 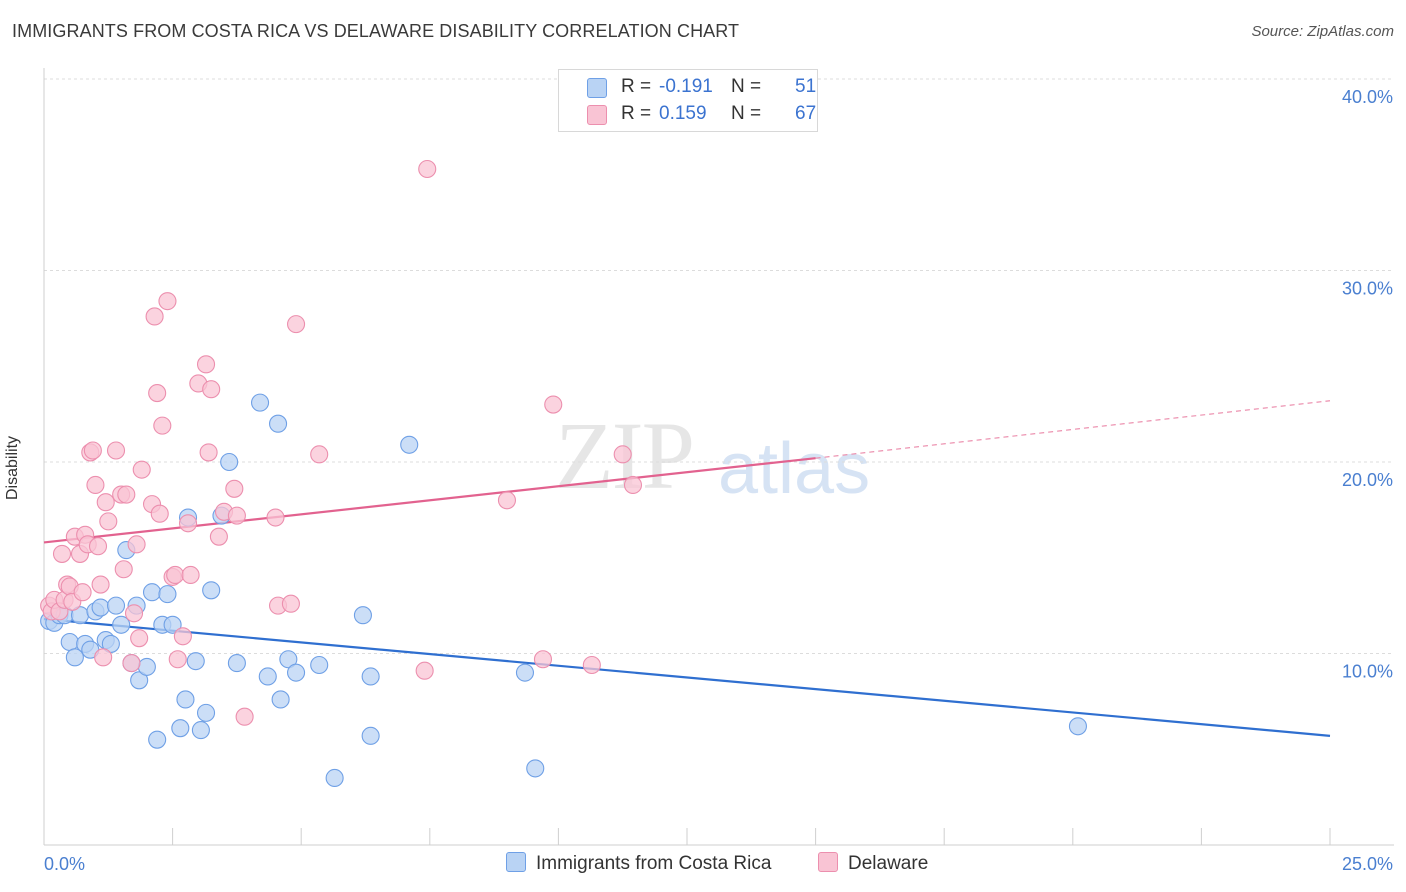 I want to click on bottom-legend-label: Immigrants from Costa Rica, so click(x=654, y=863).